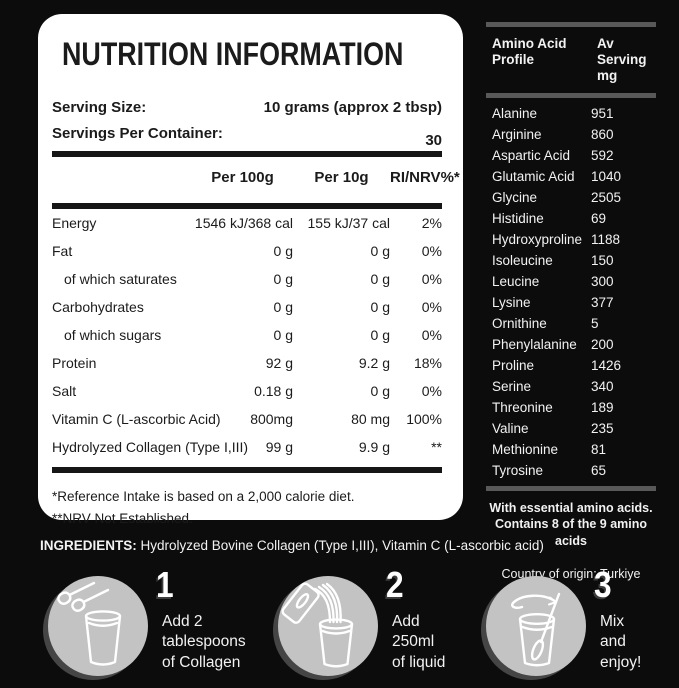 The height and width of the screenshot is (688, 679). I want to click on table-row: Protein 92 g 9.2 g 18%, so click(247, 363).